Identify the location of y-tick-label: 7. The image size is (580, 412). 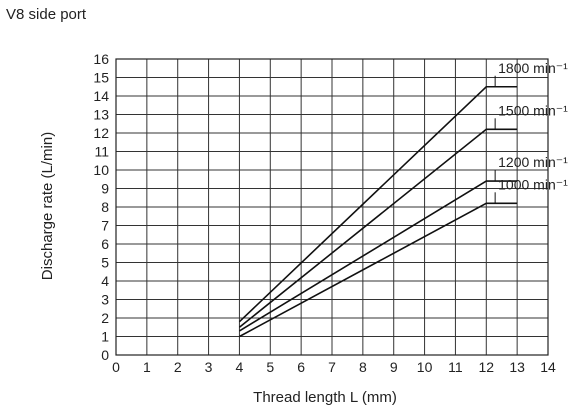
(105, 226).